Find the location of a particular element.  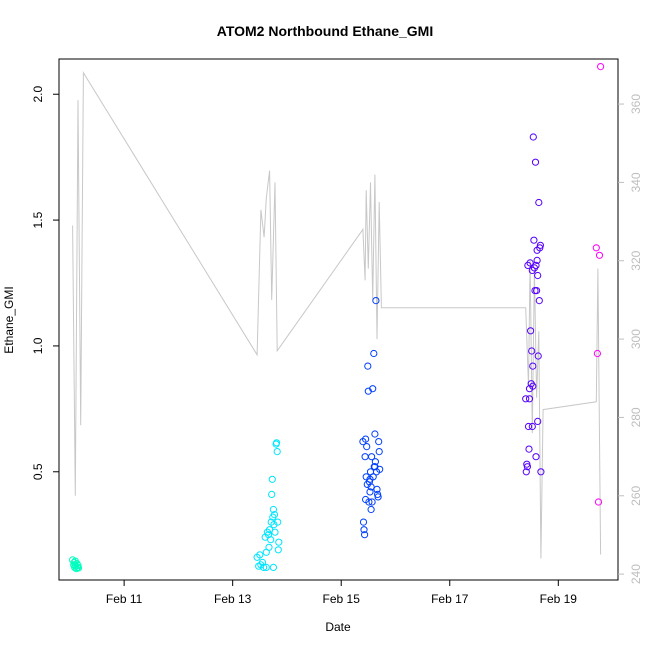

y2-tick-label: 360 is located at coordinates (636, 104).